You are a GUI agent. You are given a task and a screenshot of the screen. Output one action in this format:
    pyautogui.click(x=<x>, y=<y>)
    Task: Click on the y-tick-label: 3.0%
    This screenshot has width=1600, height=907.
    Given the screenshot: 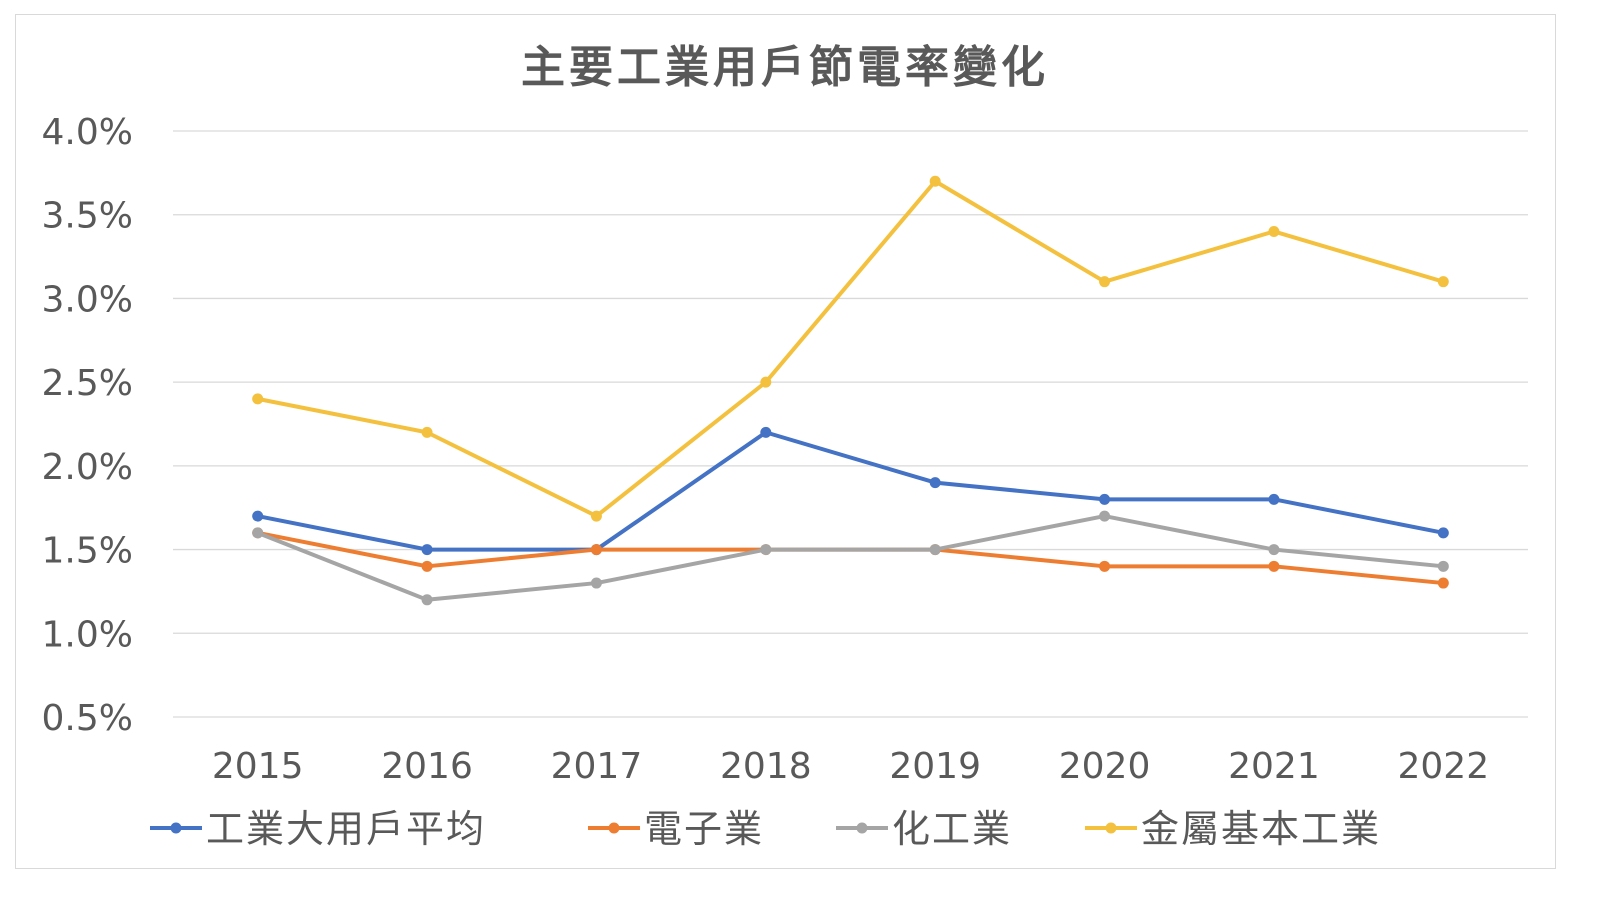 What is the action you would take?
    pyautogui.click(x=87, y=299)
    